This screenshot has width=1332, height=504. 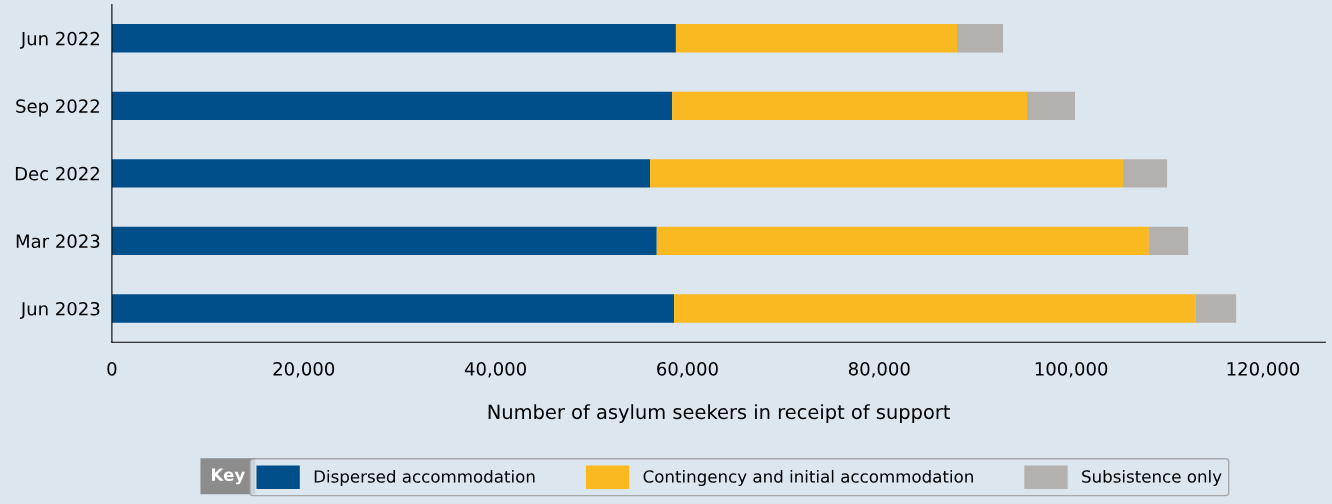 I want to click on x-tick-label: 120,000, so click(x=1263, y=369).